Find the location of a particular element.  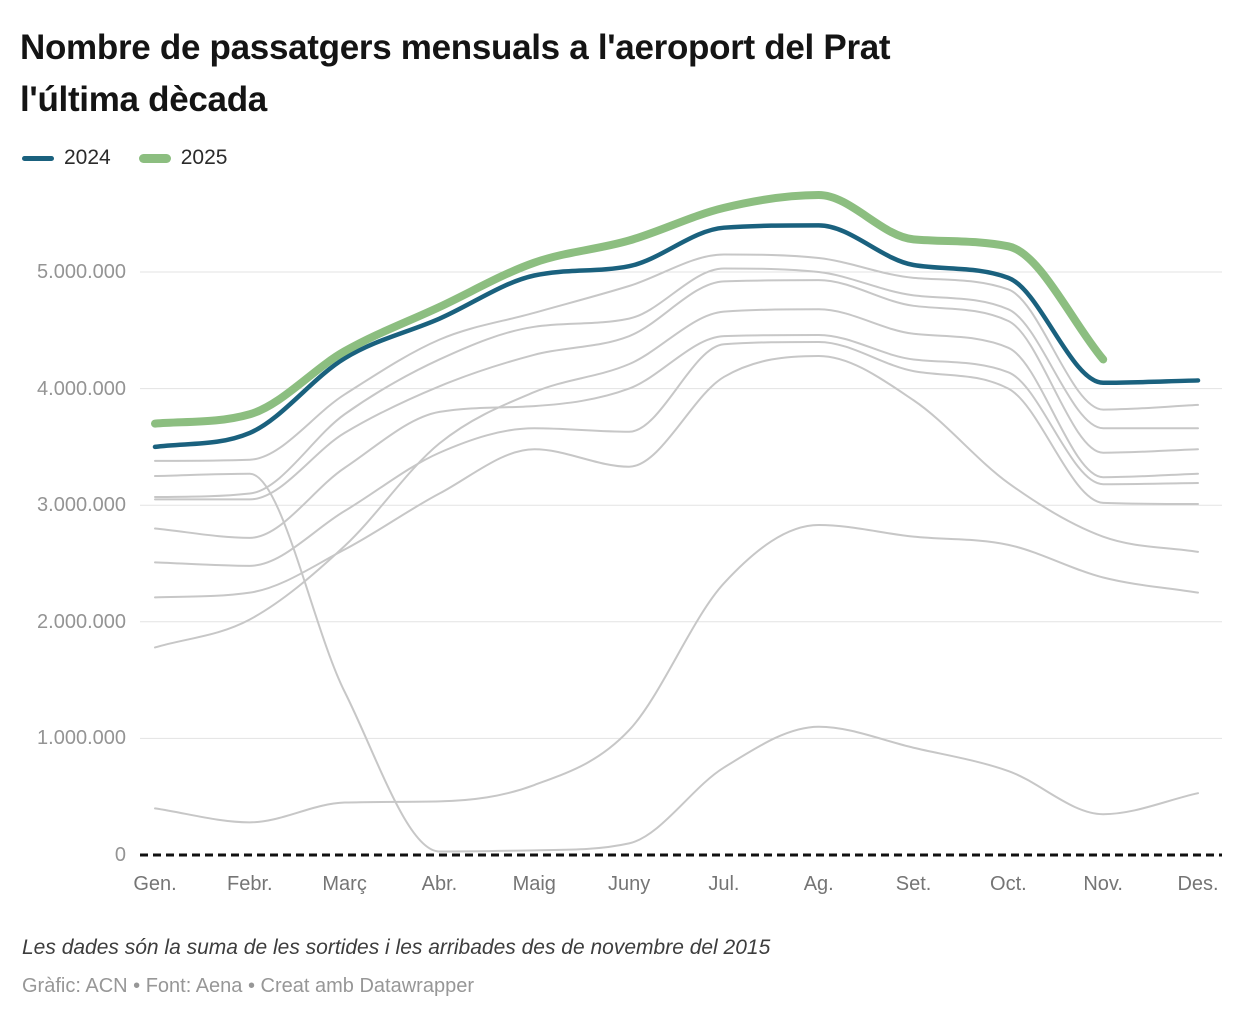

x-tick-label-Març: Març is located at coordinates (344, 884).